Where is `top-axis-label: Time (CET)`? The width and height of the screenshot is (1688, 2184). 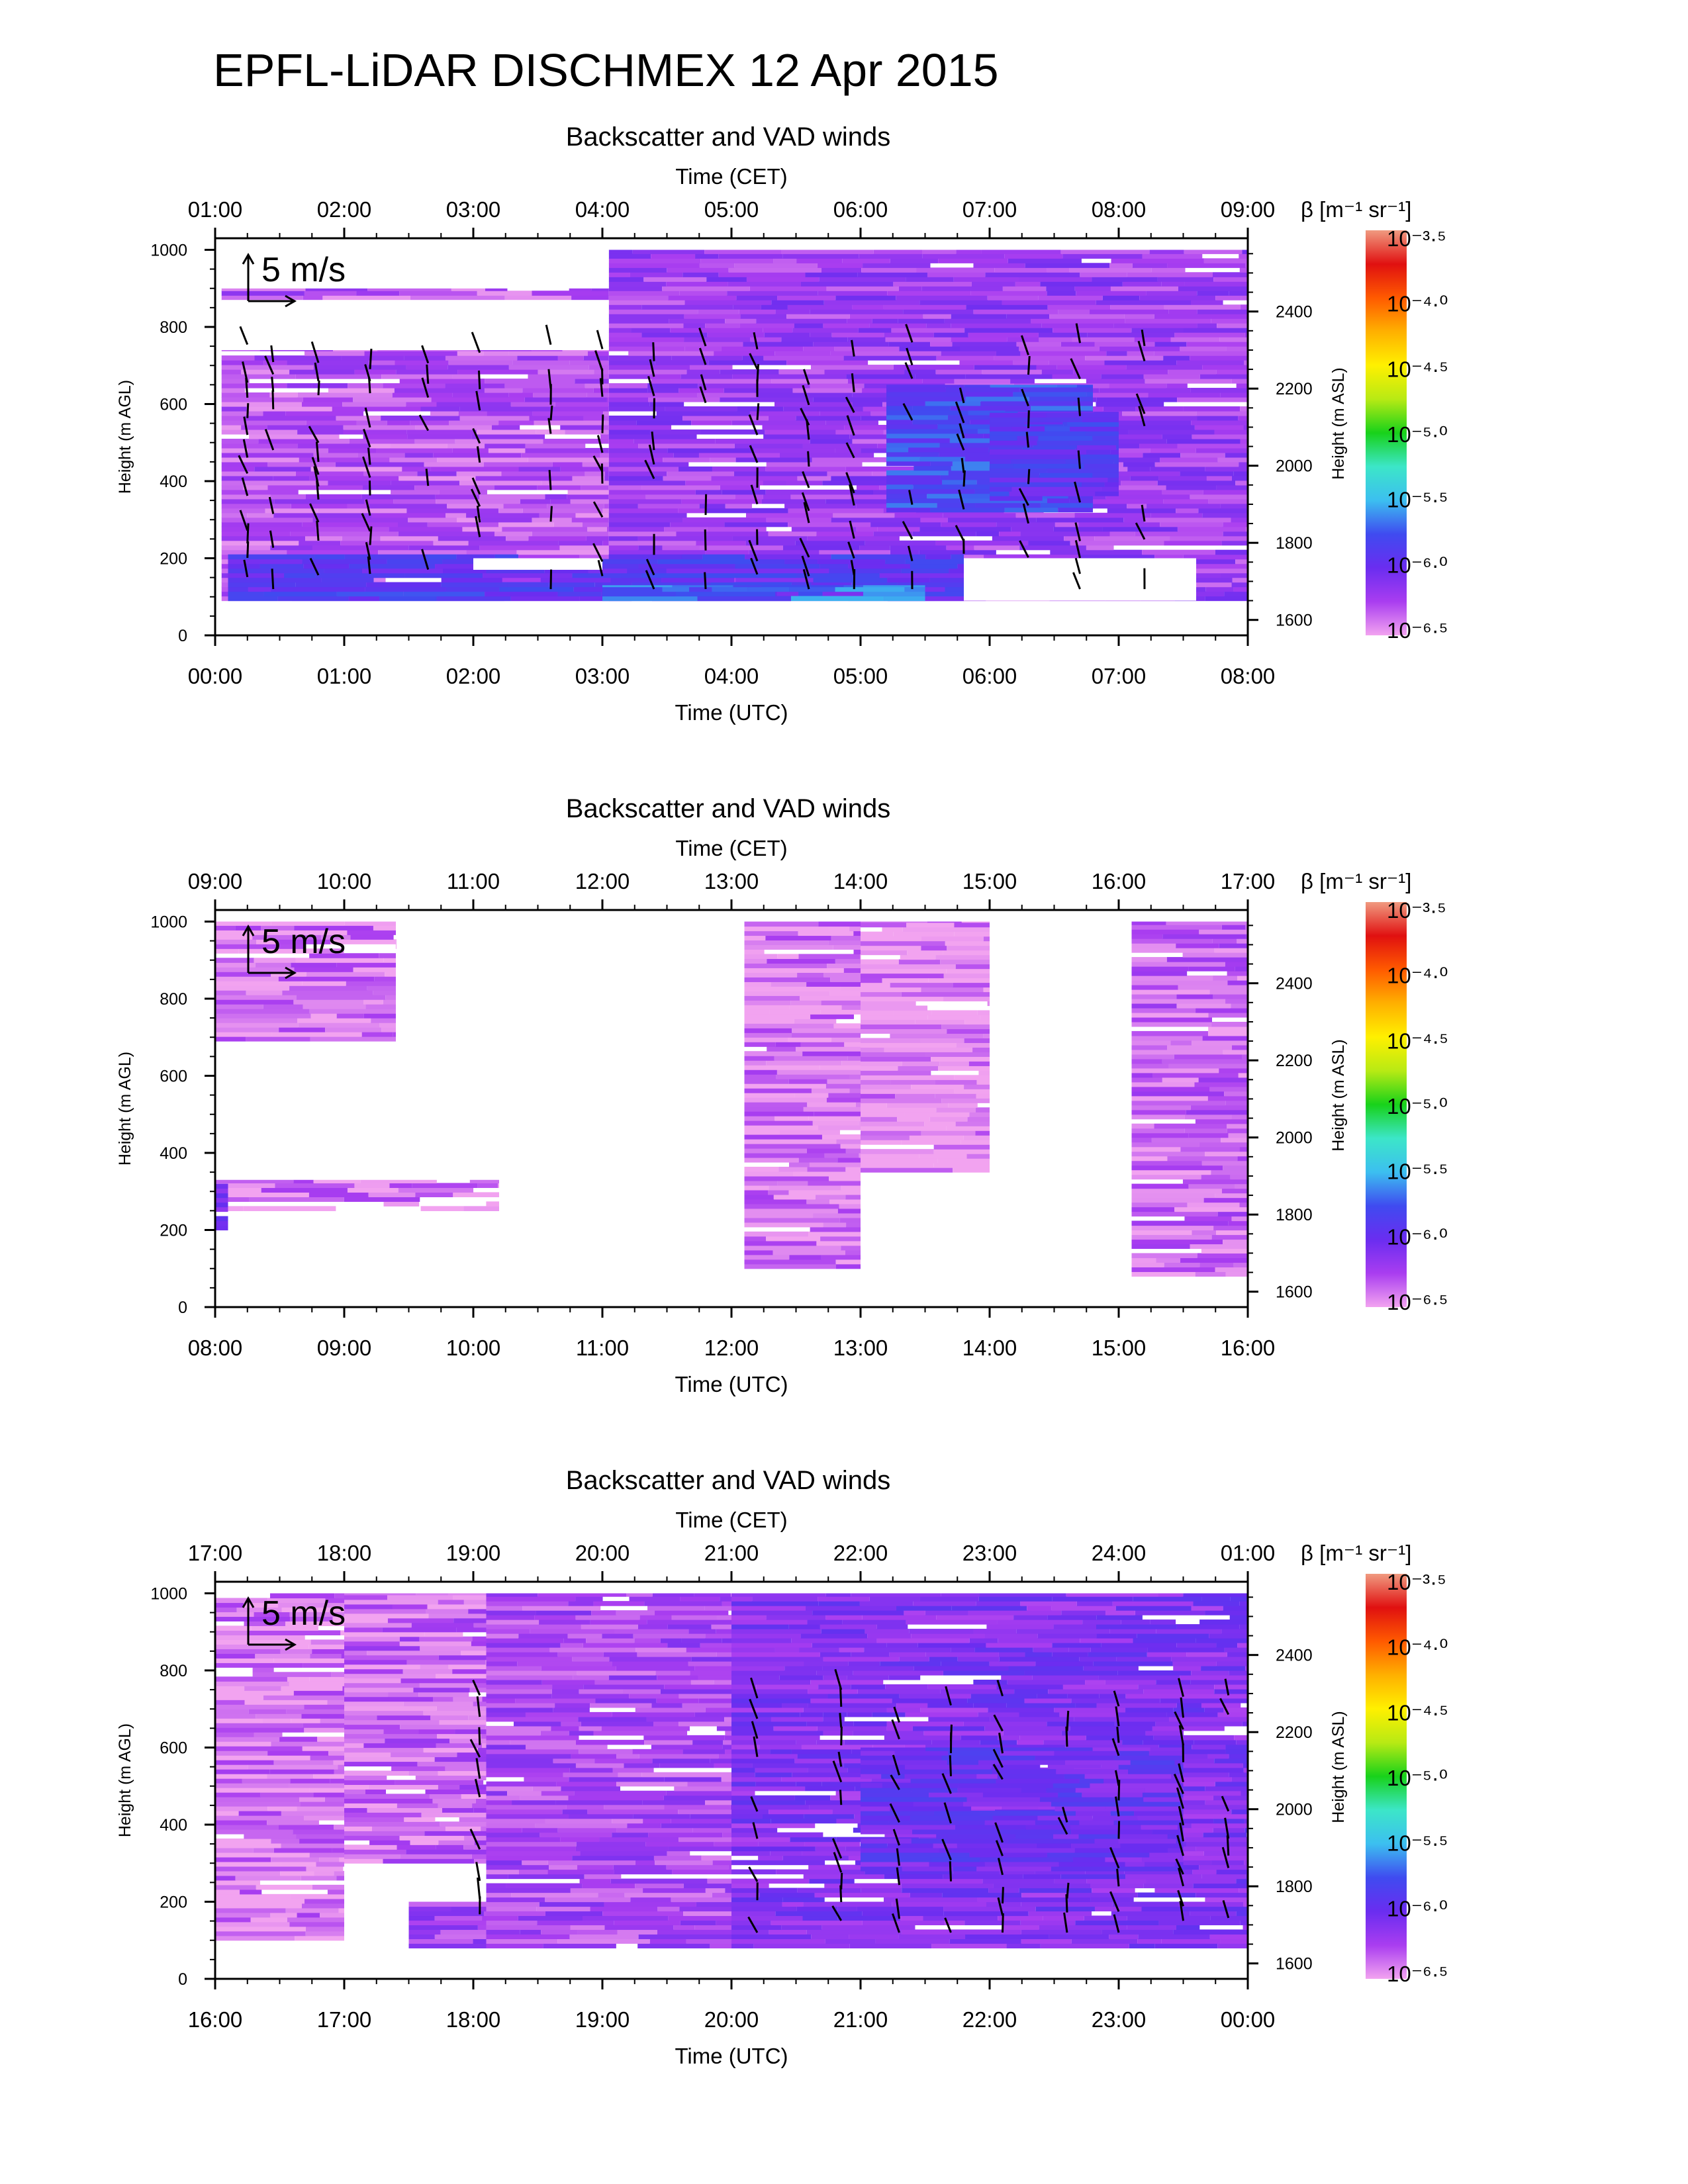 top-axis-label: Time (CET) is located at coordinates (731, 176).